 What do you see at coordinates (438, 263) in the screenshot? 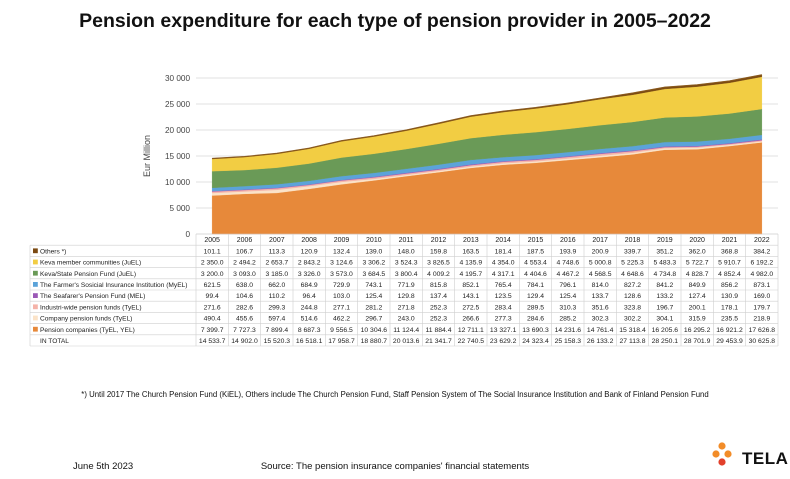
I see `cell-value: 3 826.5` at bounding box center [438, 263].